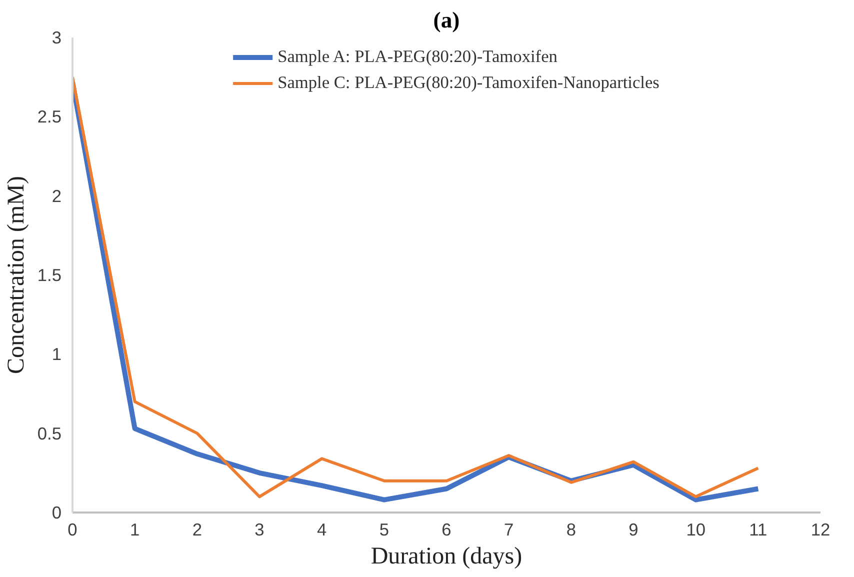 The image size is (854, 577). I want to click on x-tick-label: 8, so click(571, 530).